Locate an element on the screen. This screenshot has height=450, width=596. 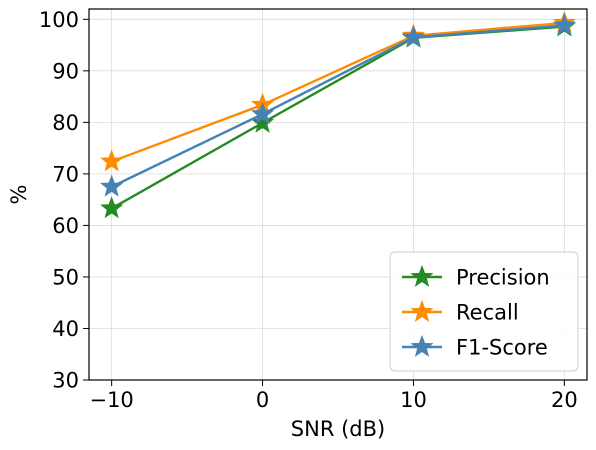
y-tick-label: 40 is located at coordinates (65, 329).